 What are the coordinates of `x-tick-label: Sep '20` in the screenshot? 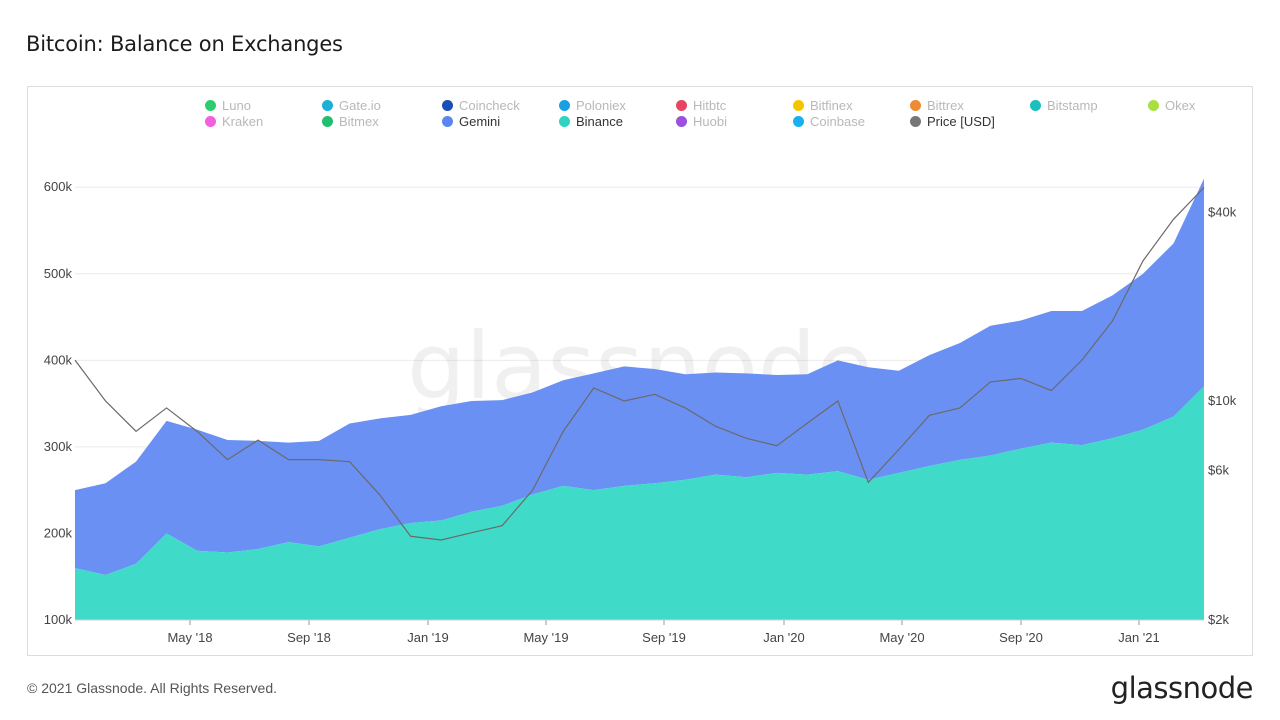 It's located at (1021, 637).